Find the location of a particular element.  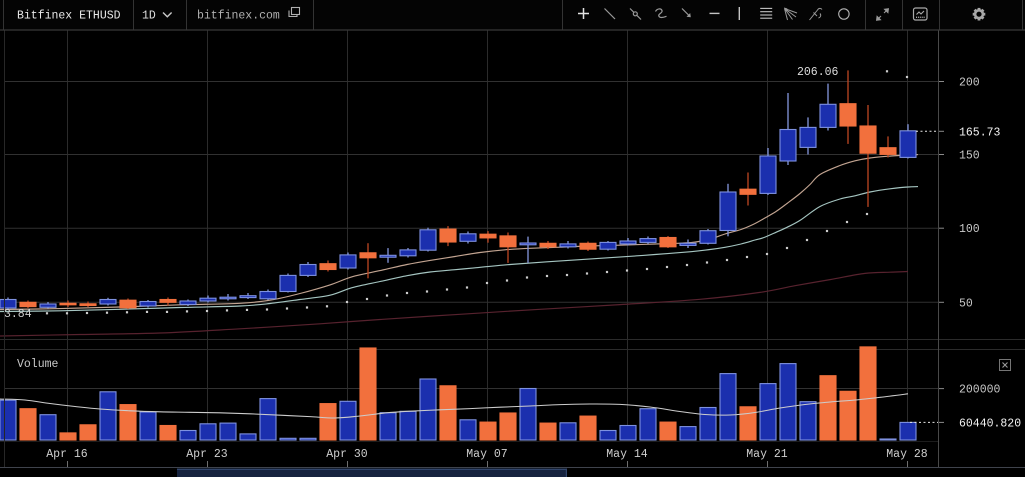

svg-text: May 28 is located at coordinates (907, 454).